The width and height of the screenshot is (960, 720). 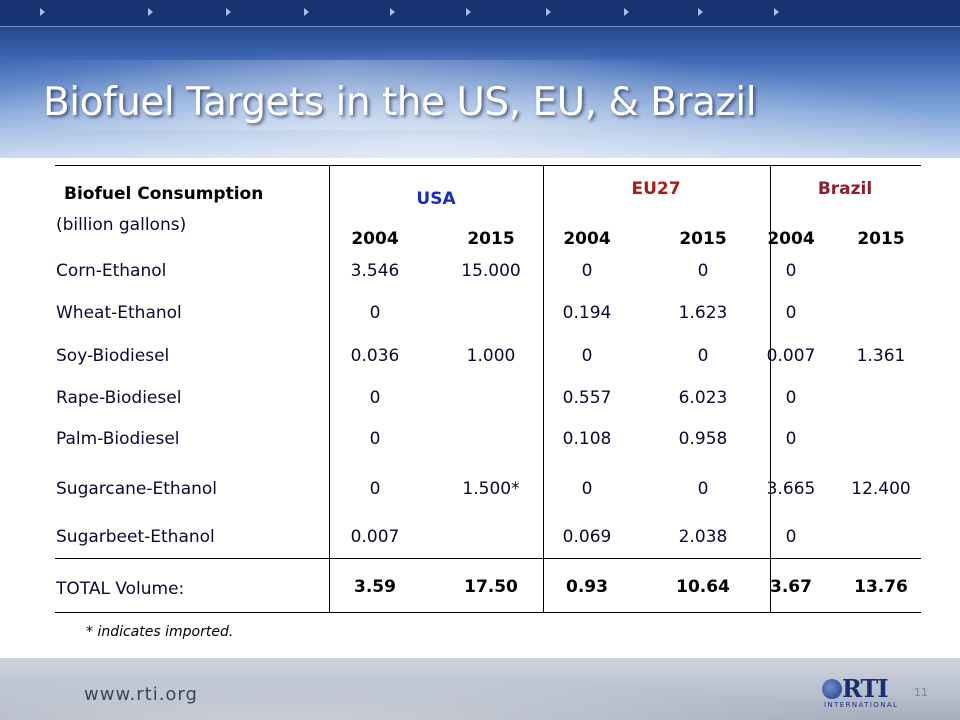 I want to click on header-streak, so click(x=480, y=95).